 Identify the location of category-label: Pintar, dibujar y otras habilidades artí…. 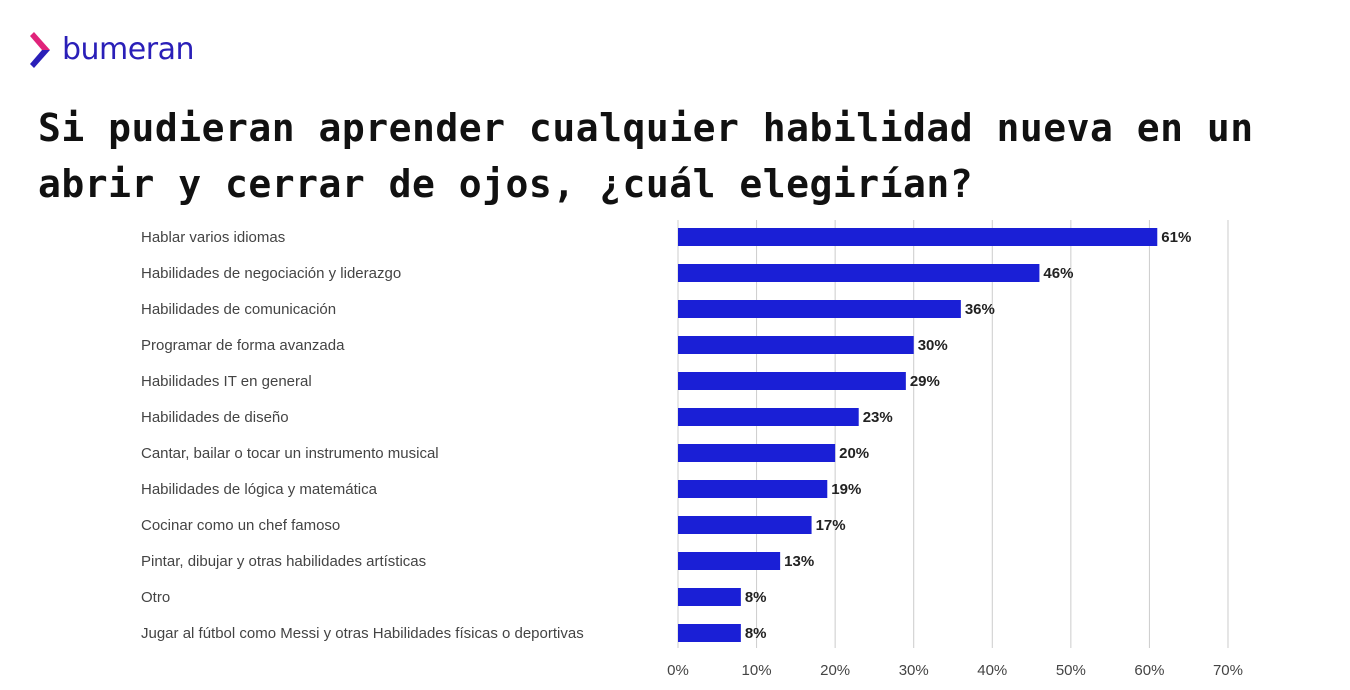
(283, 561).